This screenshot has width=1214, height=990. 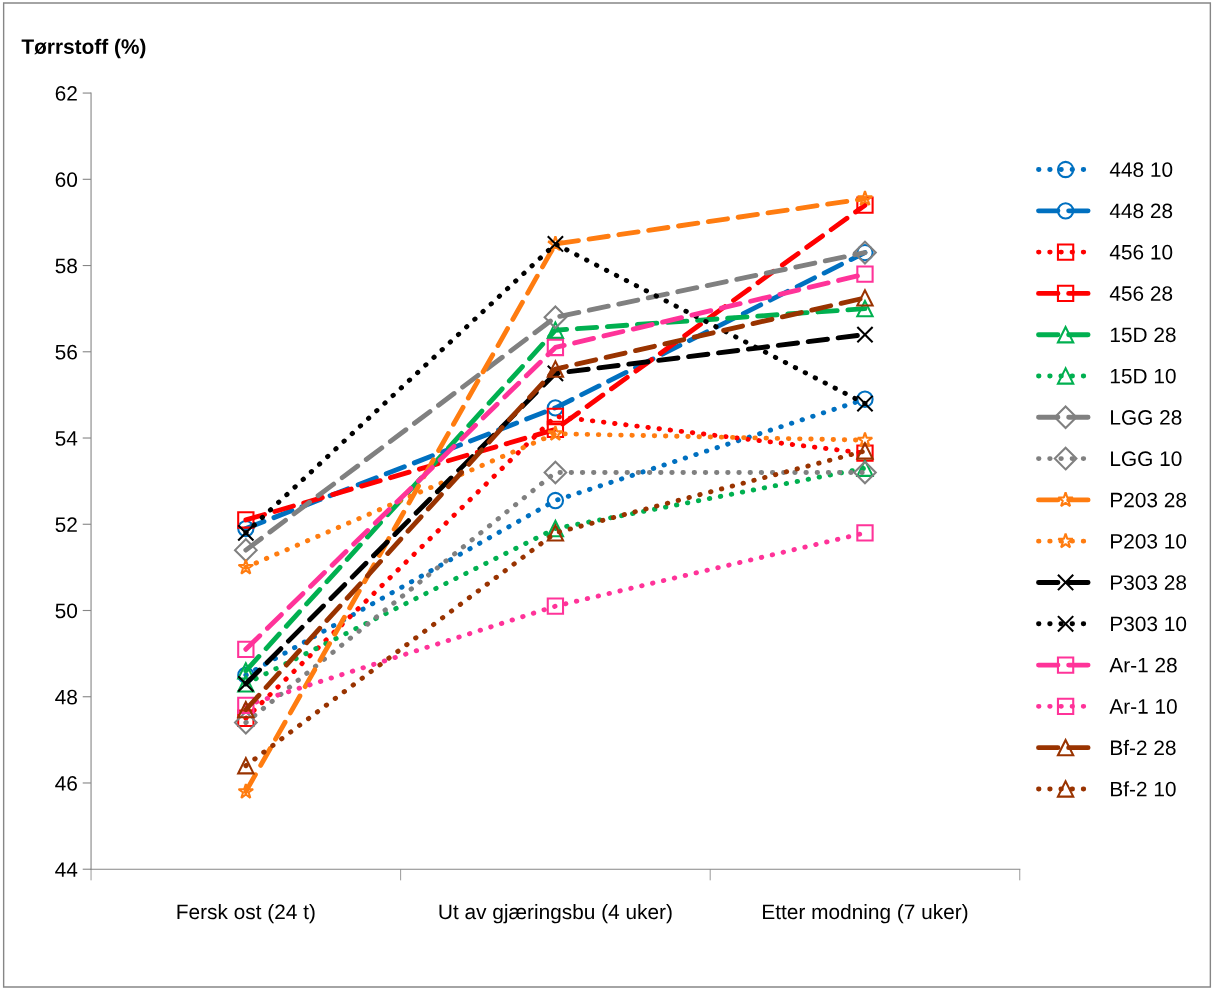 I want to click on legend-label: 456 10, so click(x=1141, y=252).